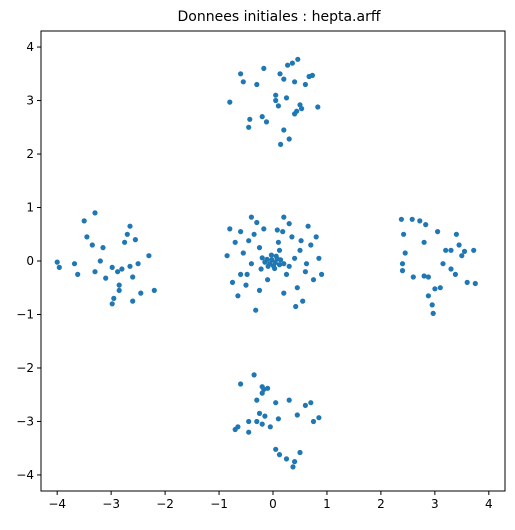 The height and width of the screenshot is (530, 515). I want to click on x-tick-label: −3, so click(111, 504).